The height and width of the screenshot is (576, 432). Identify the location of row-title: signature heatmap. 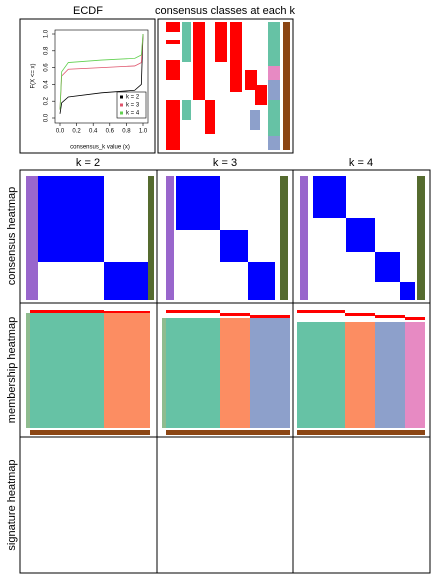
(12, 504).